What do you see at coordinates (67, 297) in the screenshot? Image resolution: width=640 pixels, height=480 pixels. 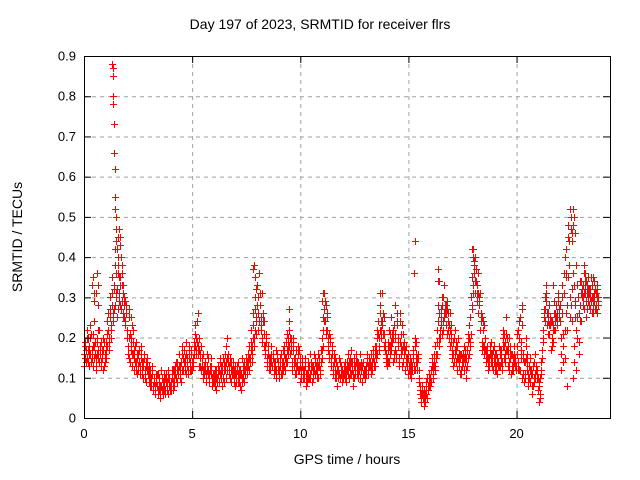 I see `y-tick-label: 0.3` at bounding box center [67, 297].